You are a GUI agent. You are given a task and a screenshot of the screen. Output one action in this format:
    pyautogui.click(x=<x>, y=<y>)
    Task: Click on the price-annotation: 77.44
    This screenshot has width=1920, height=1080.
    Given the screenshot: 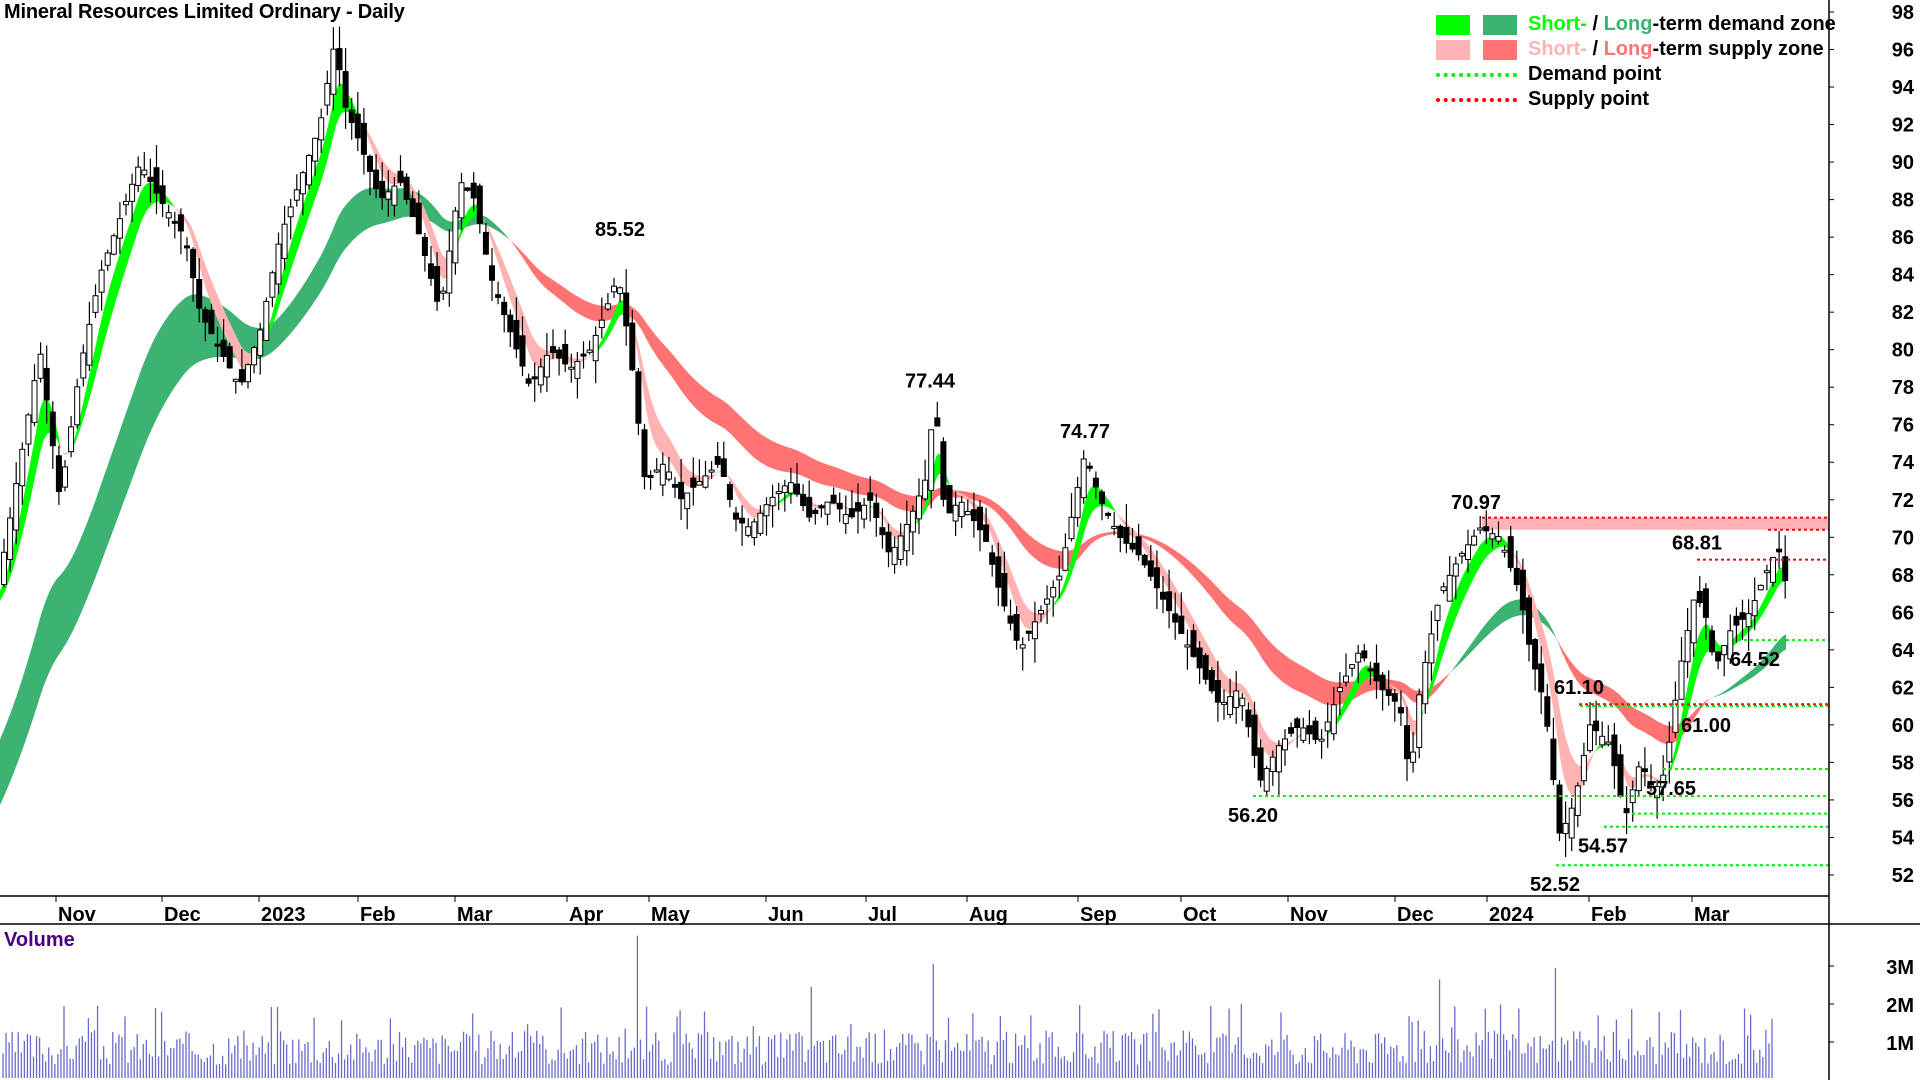 What is the action you would take?
    pyautogui.click(x=930, y=382)
    